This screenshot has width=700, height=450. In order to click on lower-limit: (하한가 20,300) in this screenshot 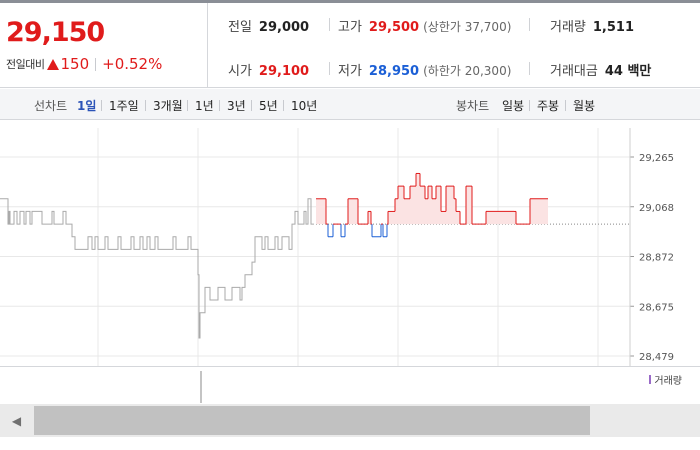, I will do `click(467, 71)`.